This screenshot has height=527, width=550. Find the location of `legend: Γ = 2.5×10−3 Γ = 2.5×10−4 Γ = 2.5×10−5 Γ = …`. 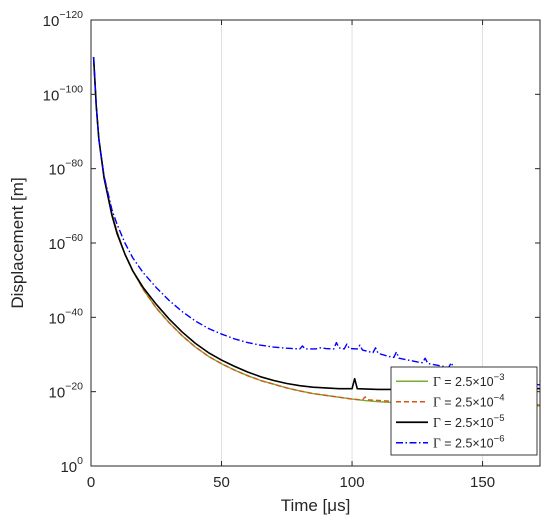

legend: Γ = 2.5×10−3 Γ = 2.5×10−4 Γ = 2.5×10−5 Γ = … is located at coordinates (464, 411).